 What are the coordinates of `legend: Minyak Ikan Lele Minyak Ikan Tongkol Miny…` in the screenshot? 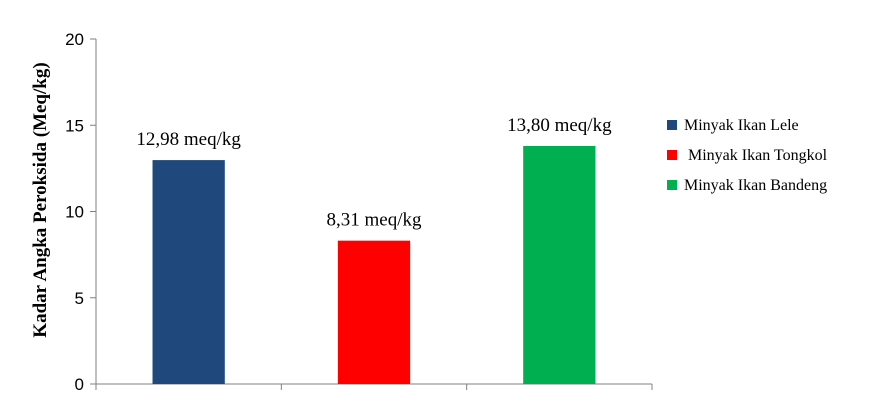 It's located at (747, 155).